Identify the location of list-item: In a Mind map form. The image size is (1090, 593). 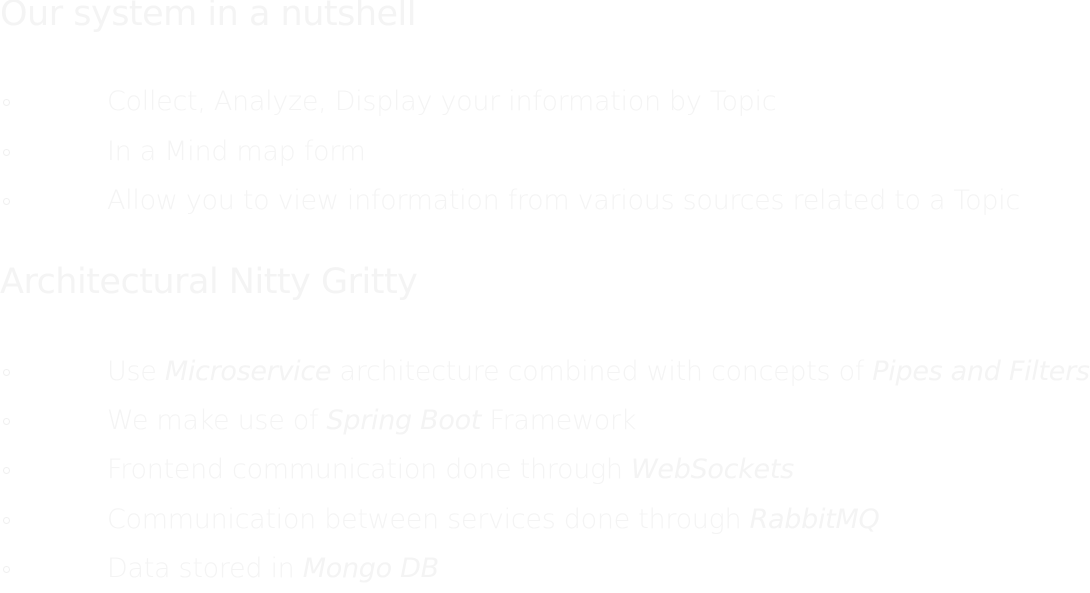
(545, 156).